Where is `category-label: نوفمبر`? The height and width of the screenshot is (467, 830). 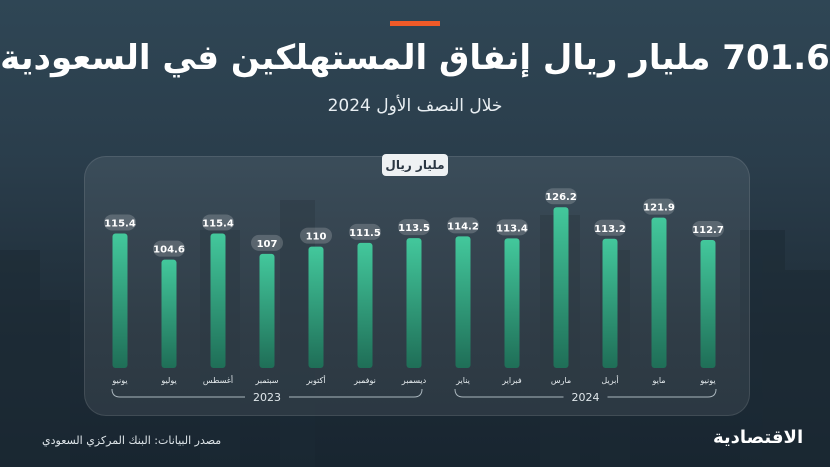
category-label: نوفمبر is located at coordinates (364, 380).